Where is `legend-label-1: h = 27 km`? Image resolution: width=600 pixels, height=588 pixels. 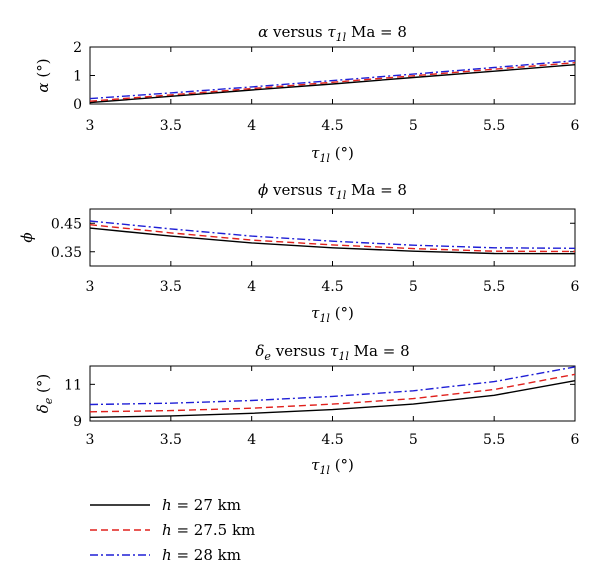
legend-label-1: h = 27 km is located at coordinates (201, 505).